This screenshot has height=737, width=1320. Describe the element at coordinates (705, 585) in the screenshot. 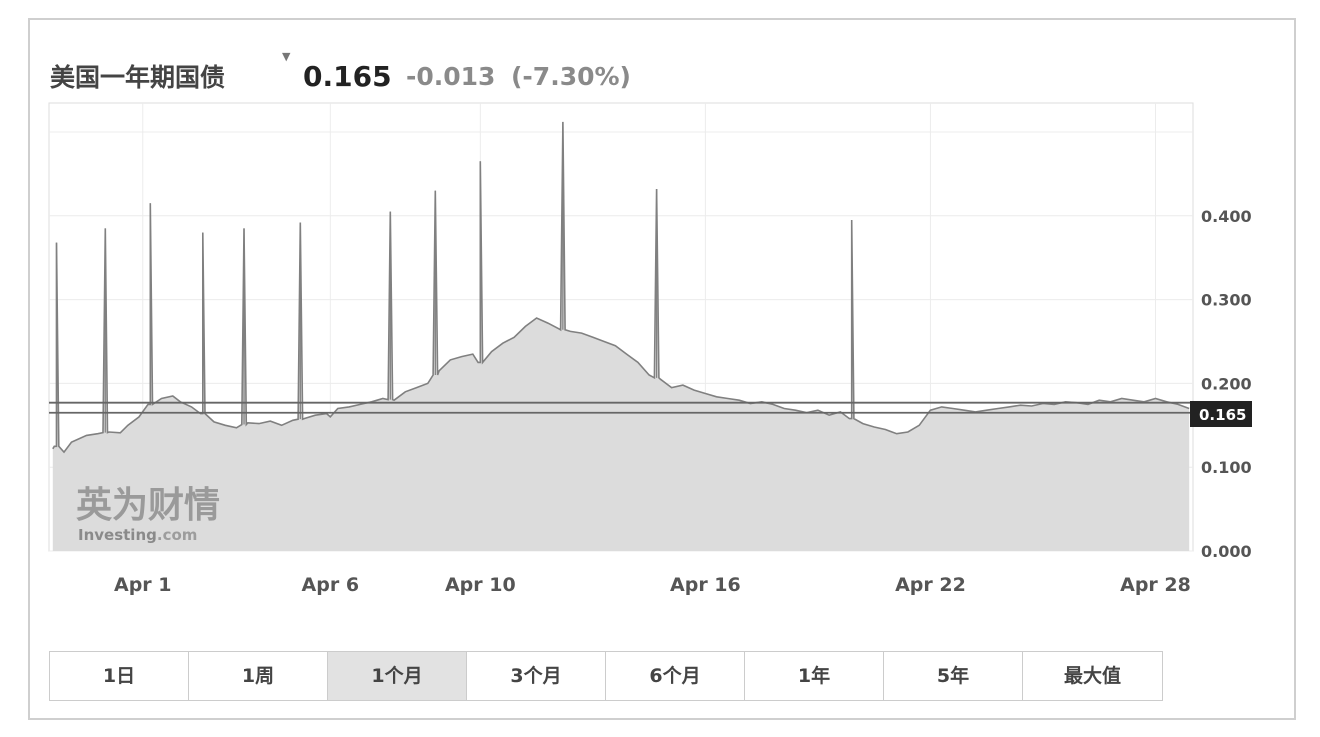

I see `x-tick-label: Apr 16` at that location.